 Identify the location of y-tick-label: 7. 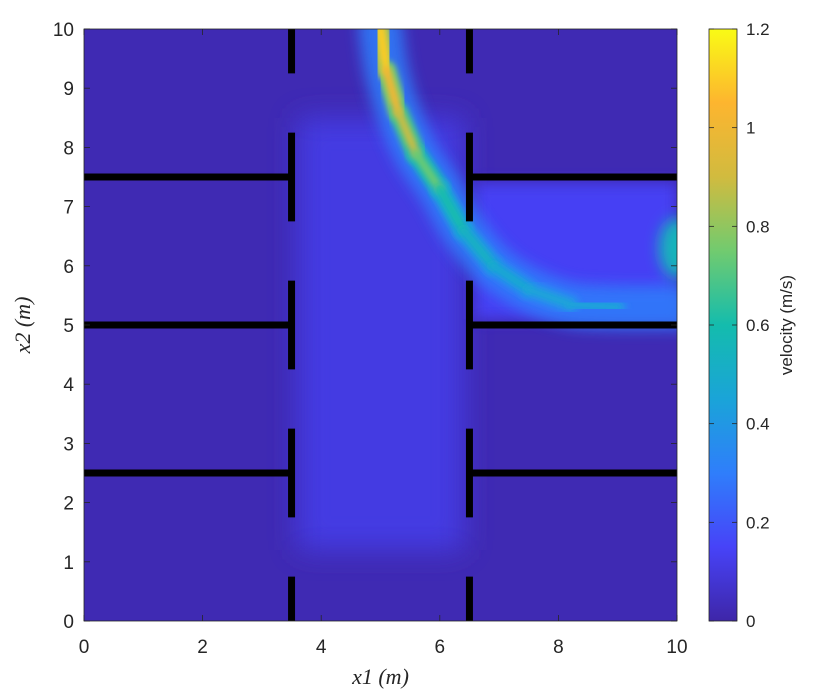
(68, 208).